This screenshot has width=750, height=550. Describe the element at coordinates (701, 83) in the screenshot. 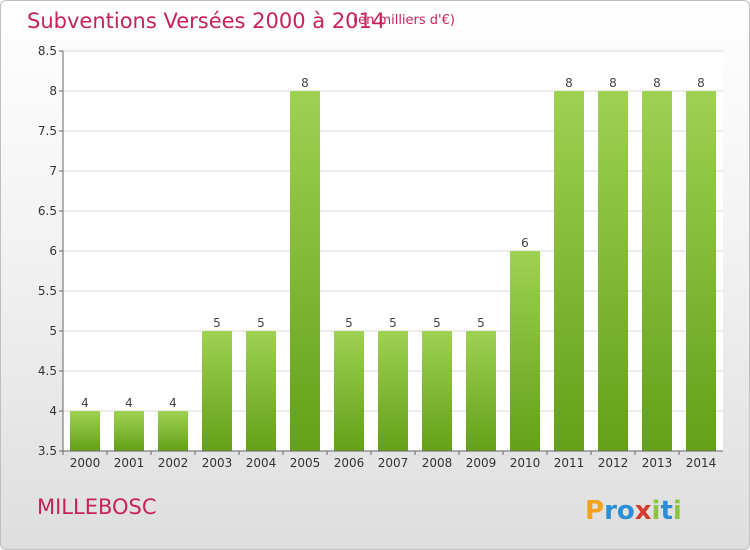

I see `value-label-2014: 8` at that location.